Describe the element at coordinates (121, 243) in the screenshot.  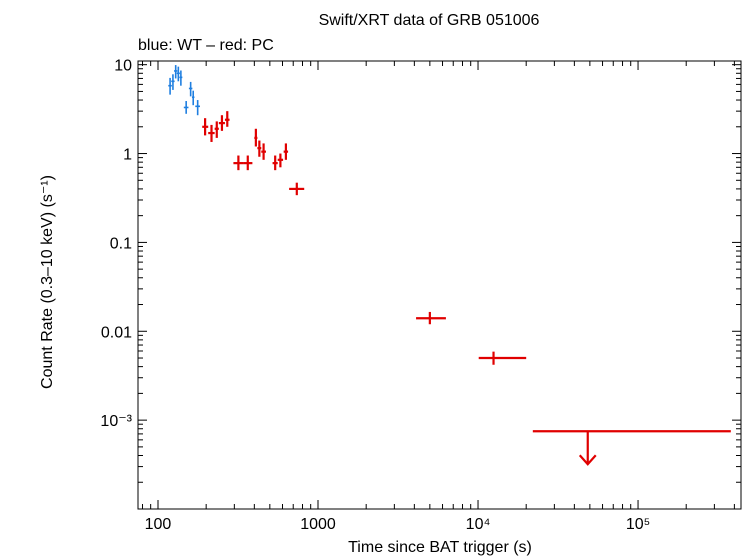
I see `y-tick-label: 0.1` at that location.